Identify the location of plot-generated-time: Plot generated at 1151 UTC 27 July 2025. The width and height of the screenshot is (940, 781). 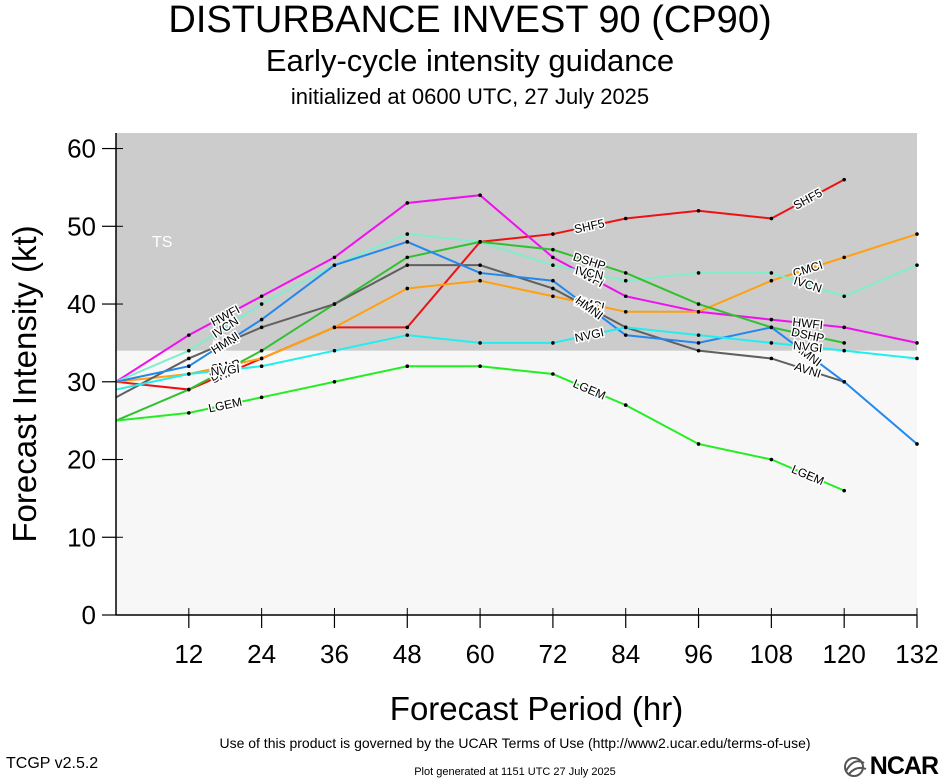
(515, 772).